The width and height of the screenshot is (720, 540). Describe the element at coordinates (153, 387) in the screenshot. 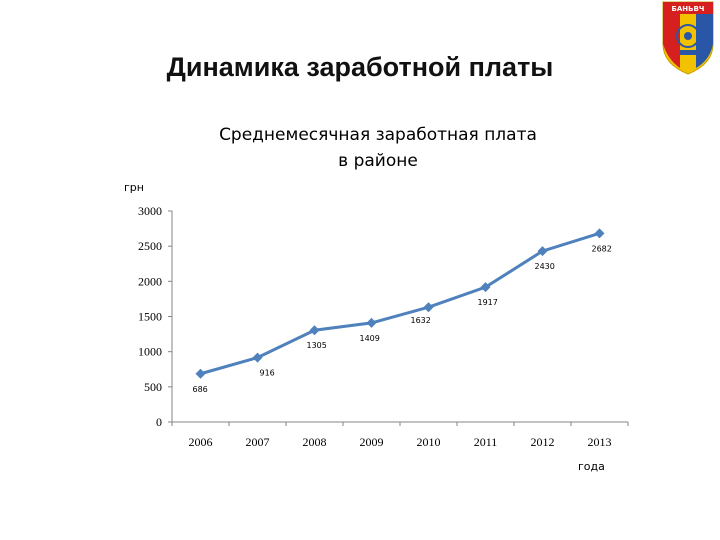

I see `y-tick-label: 500` at that location.